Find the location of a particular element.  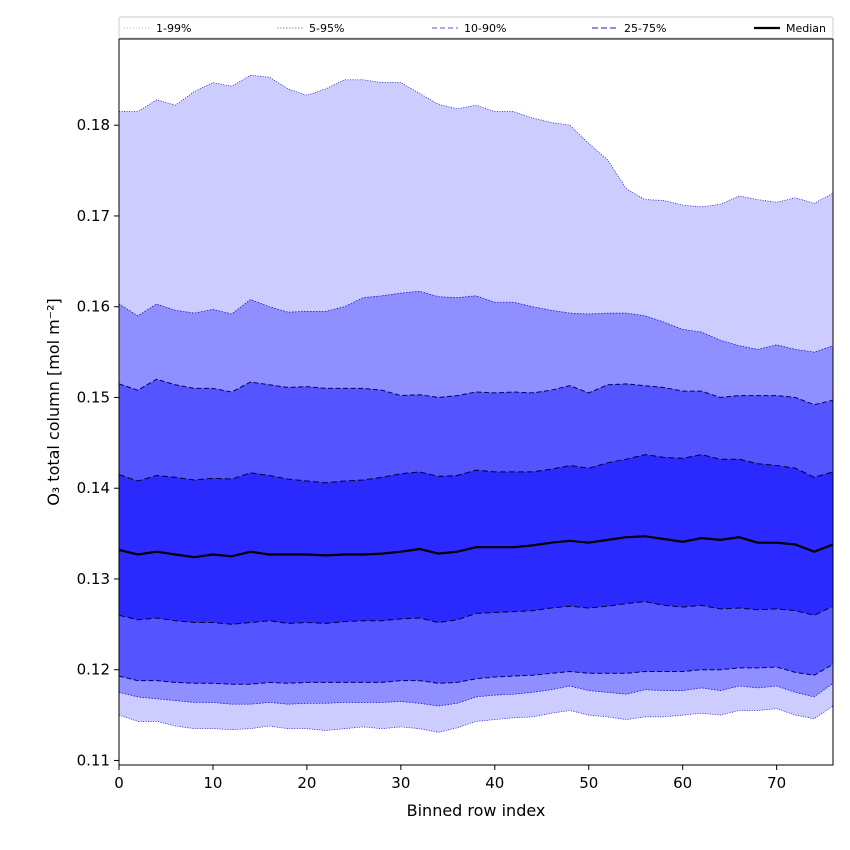

band-upper-edge-10-90% is located at coordinates (476, 392).